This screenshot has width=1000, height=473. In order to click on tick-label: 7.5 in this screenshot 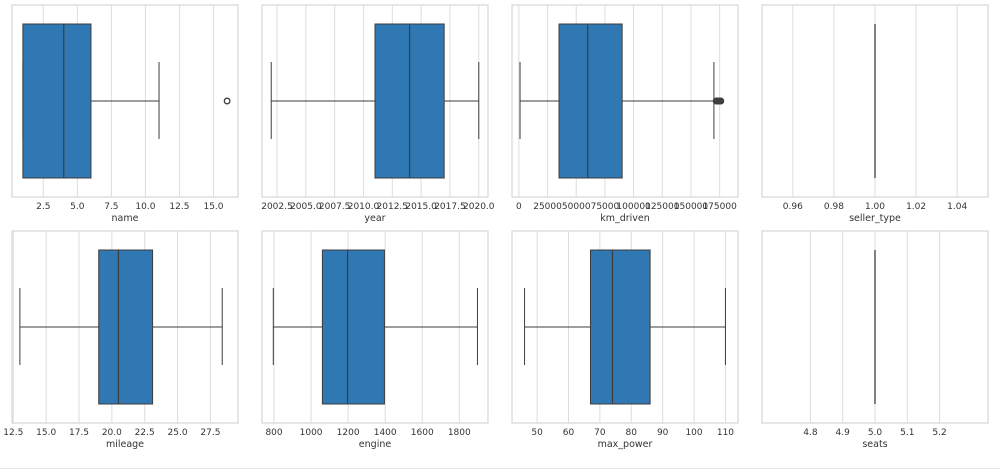, I will do `click(111, 207)`.